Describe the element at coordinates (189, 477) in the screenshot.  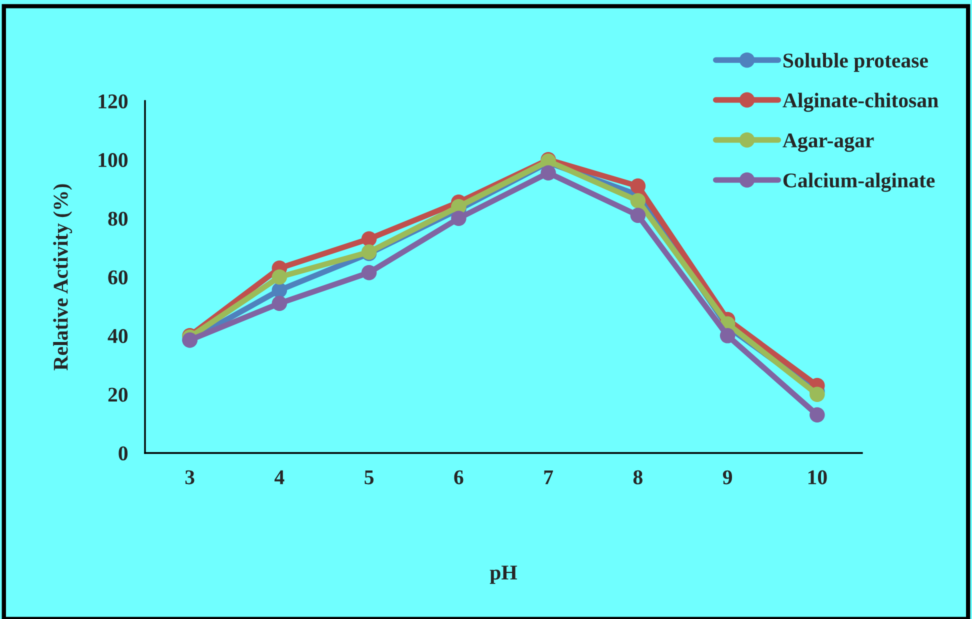
I see `x-tick-label: 3` at that location.